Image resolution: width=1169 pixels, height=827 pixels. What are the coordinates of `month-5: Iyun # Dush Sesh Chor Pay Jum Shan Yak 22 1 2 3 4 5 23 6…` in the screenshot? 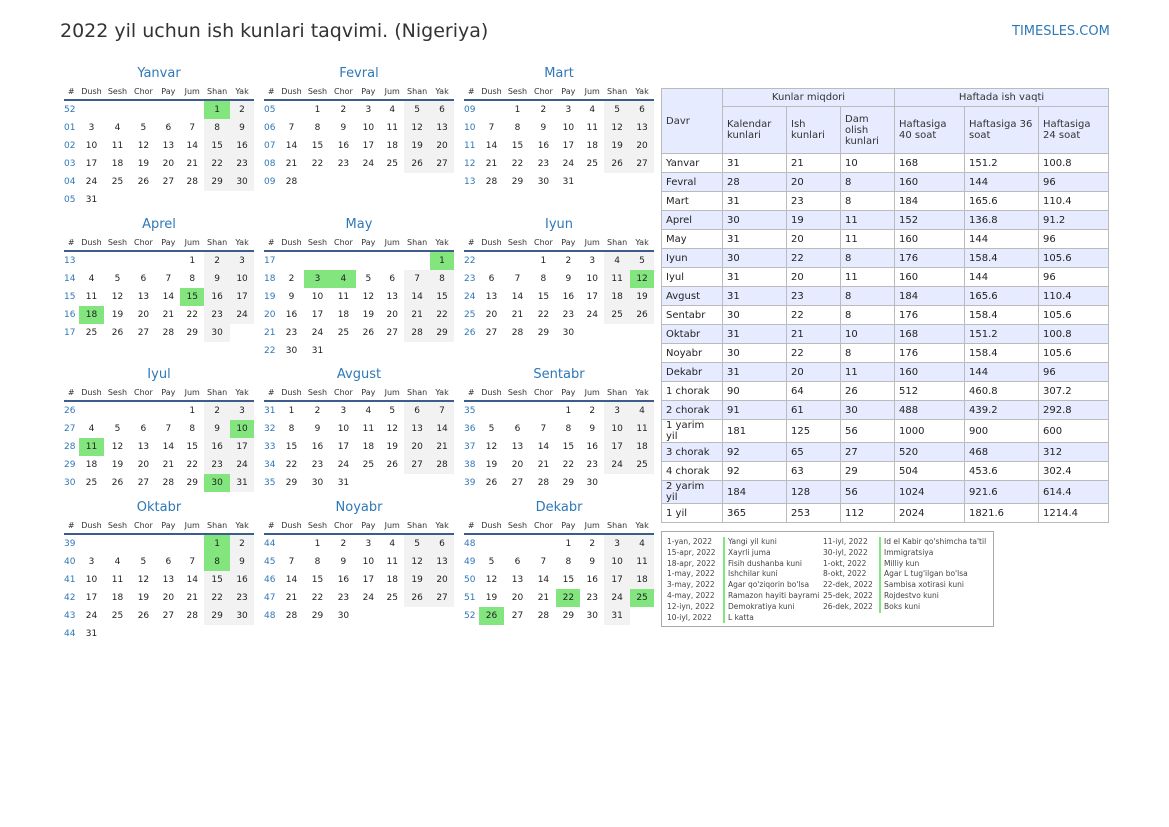 It's located at (559, 278).